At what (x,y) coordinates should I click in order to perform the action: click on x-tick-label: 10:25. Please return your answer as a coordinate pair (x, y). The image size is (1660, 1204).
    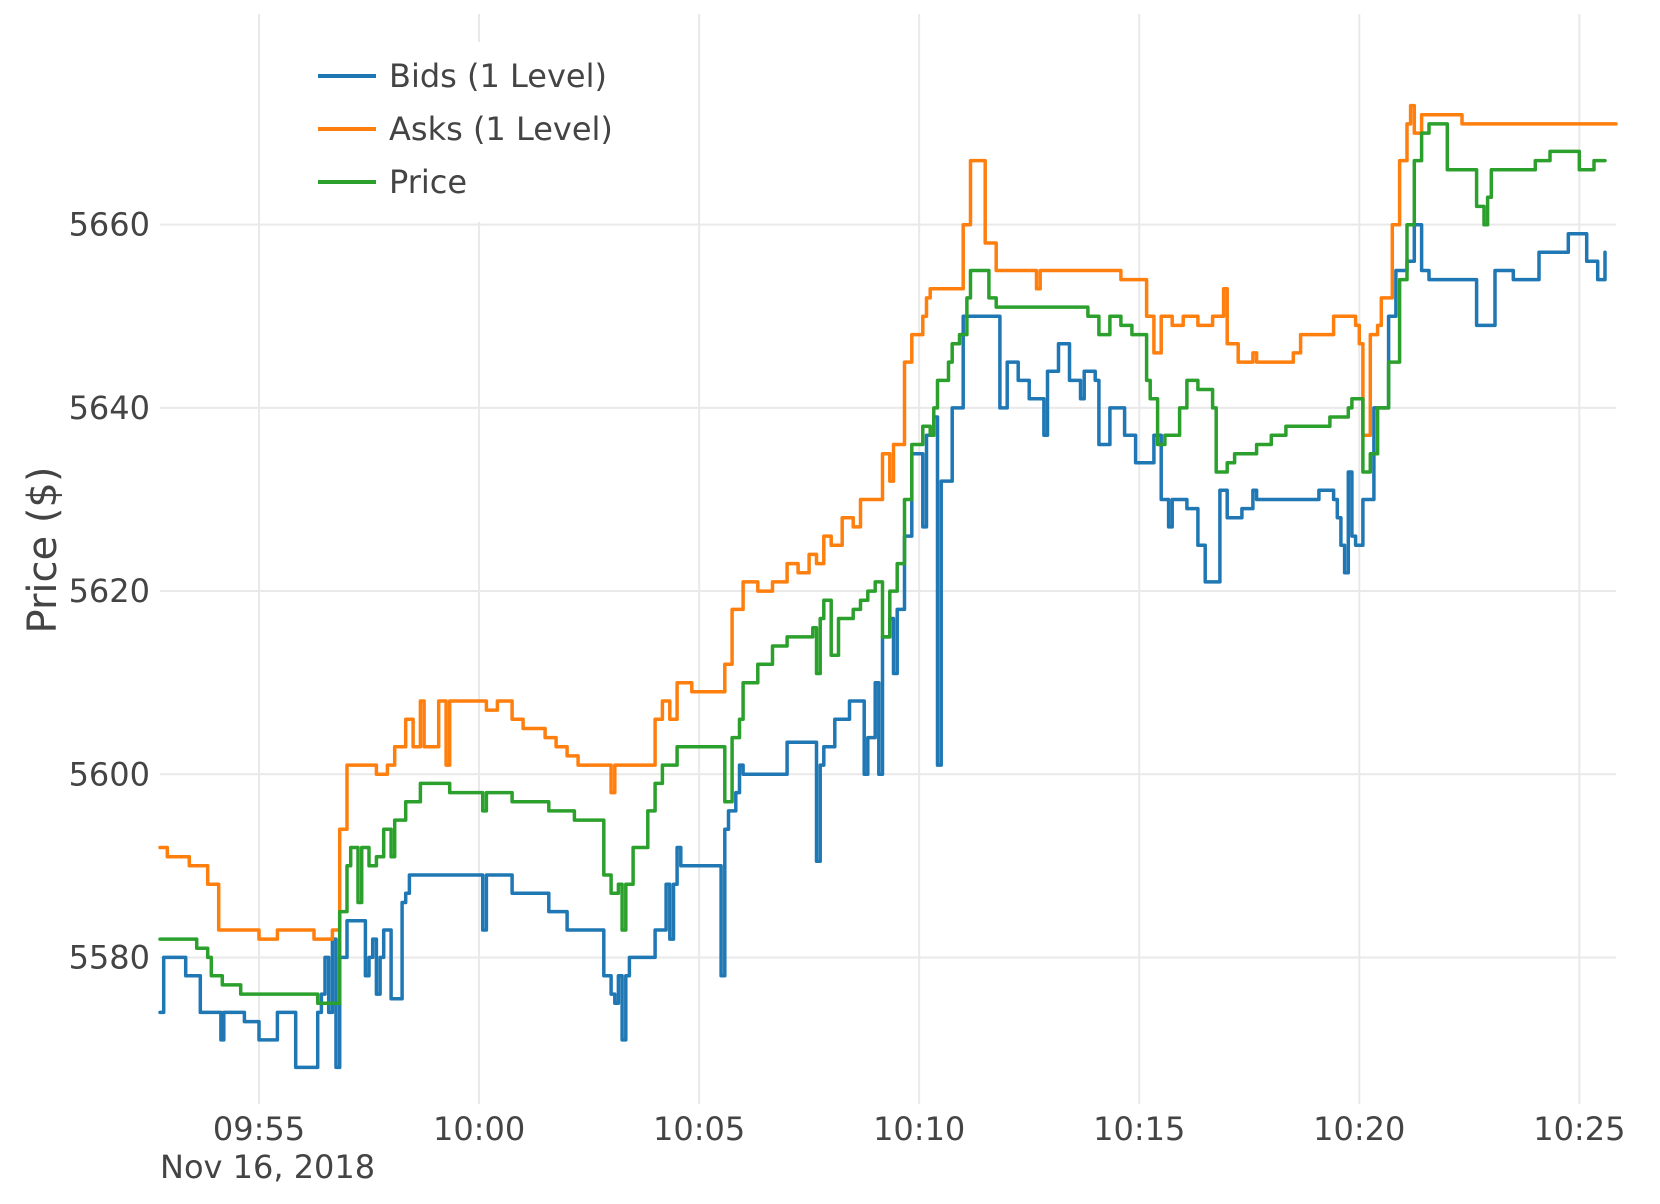
    Looking at the image, I should click on (1579, 1129).